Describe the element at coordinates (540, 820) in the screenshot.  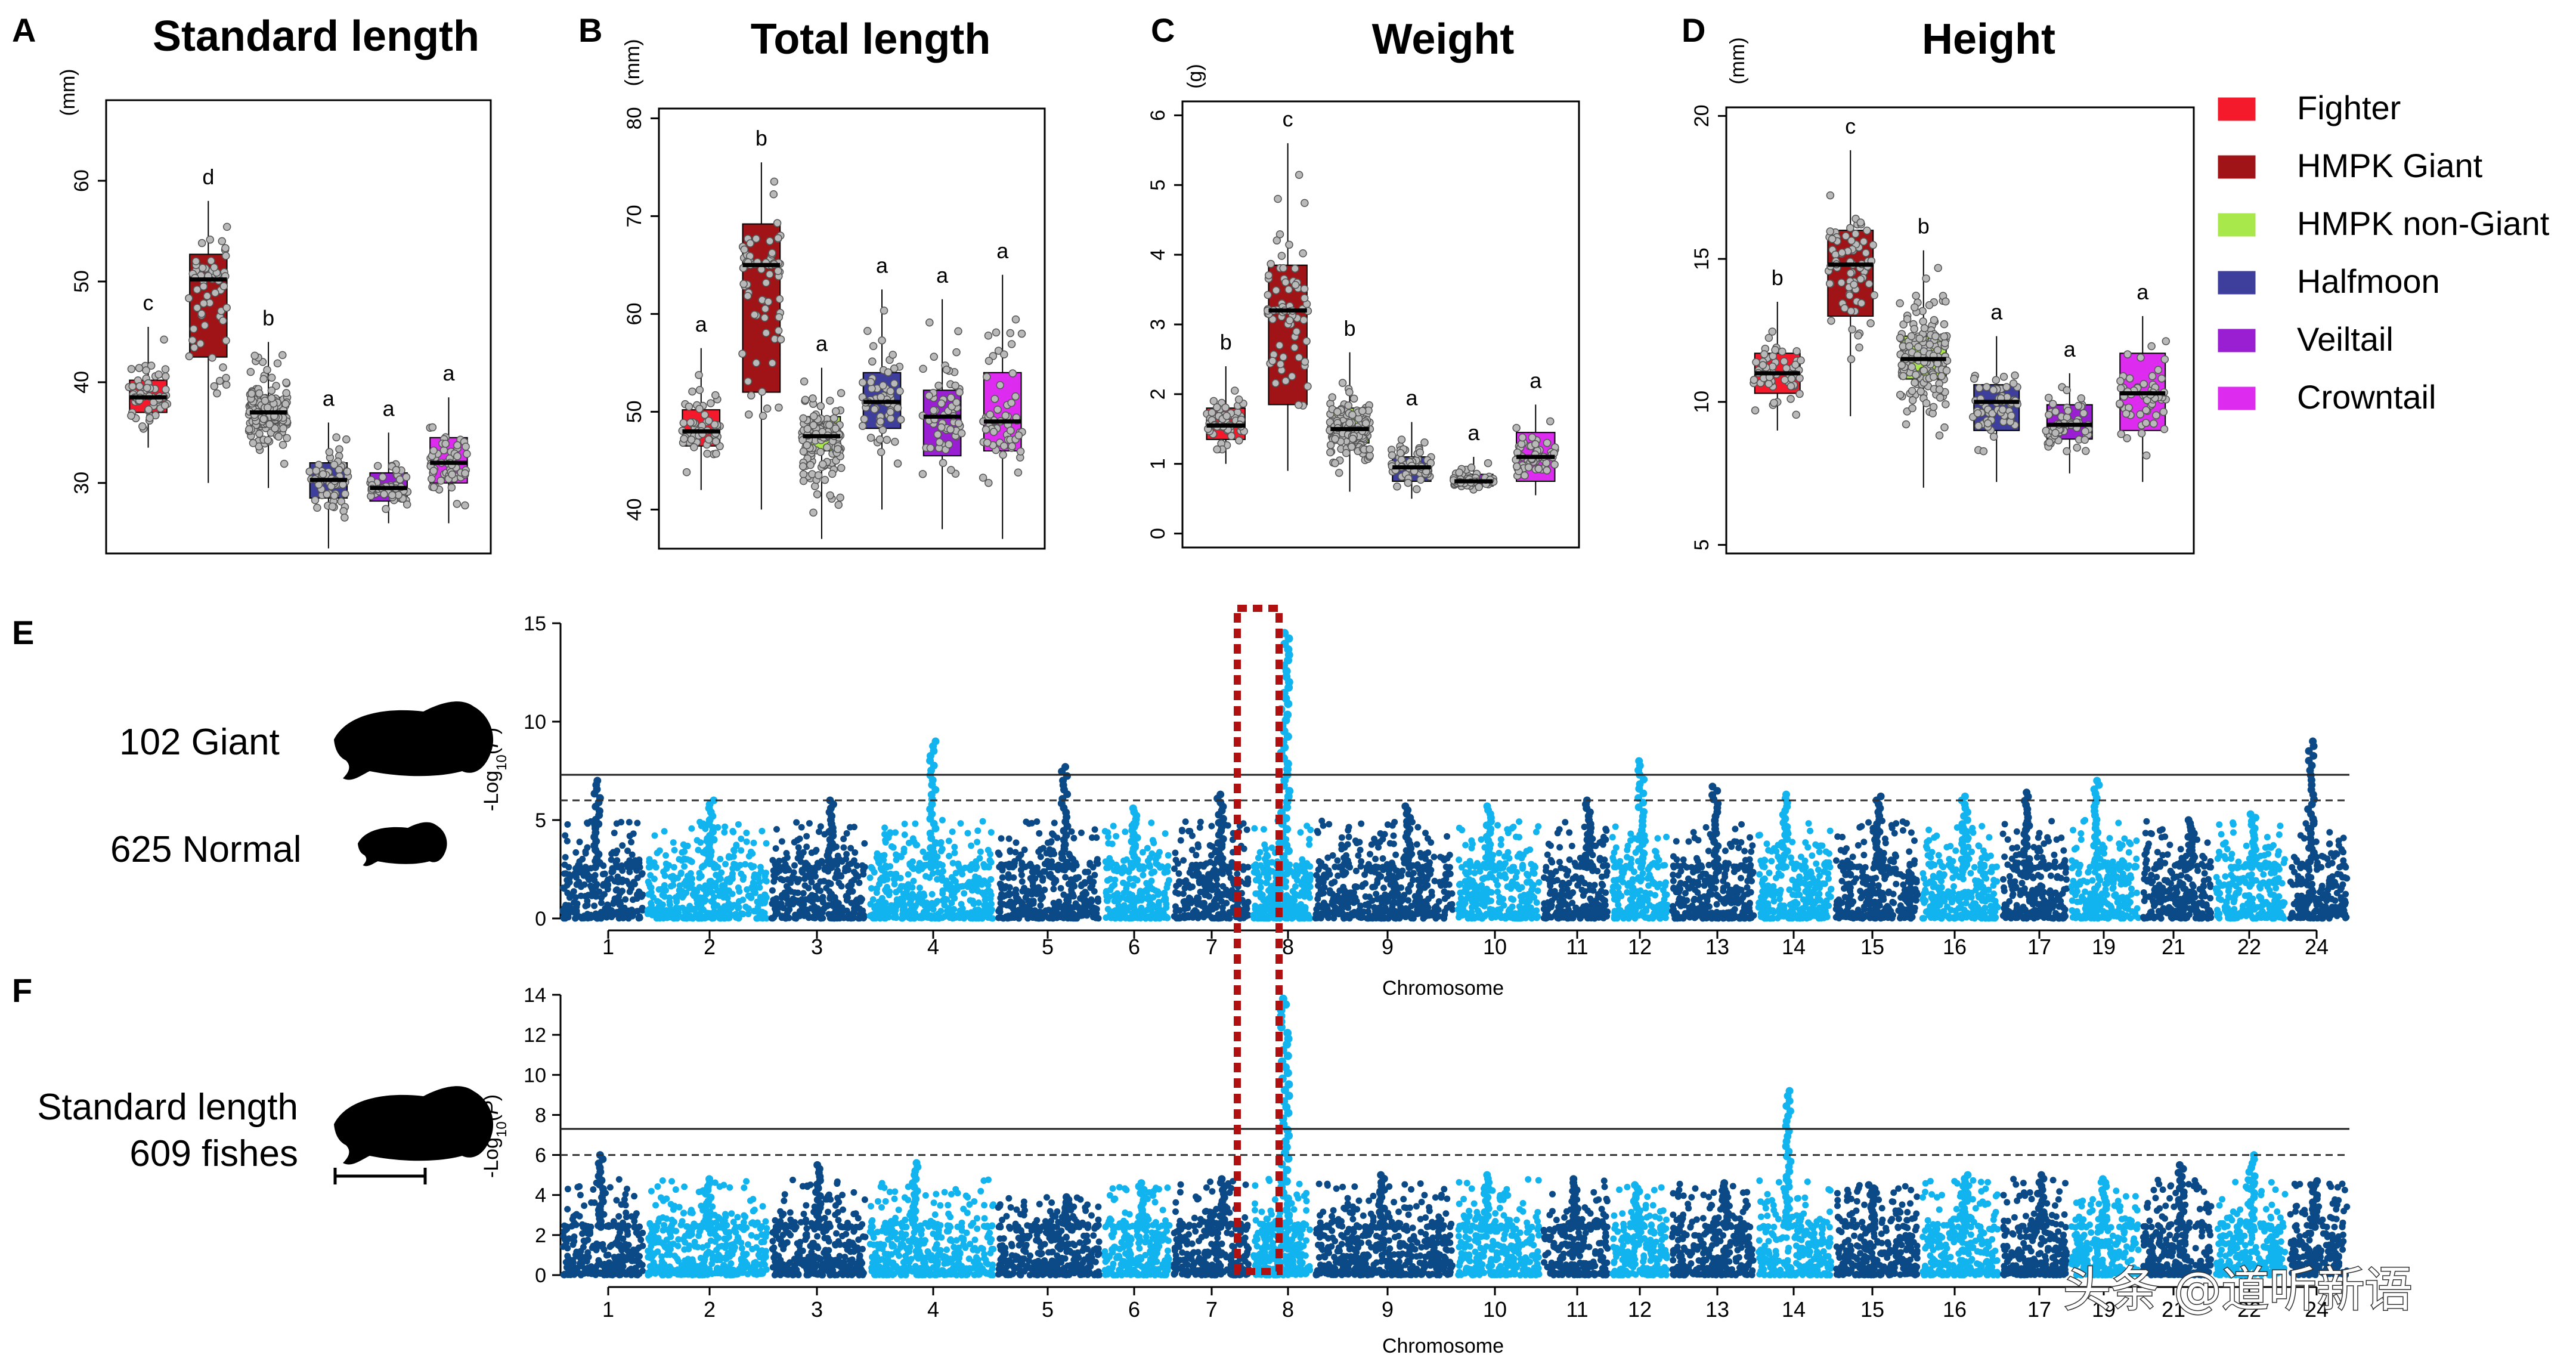
I see `y-tick-label: 5` at that location.